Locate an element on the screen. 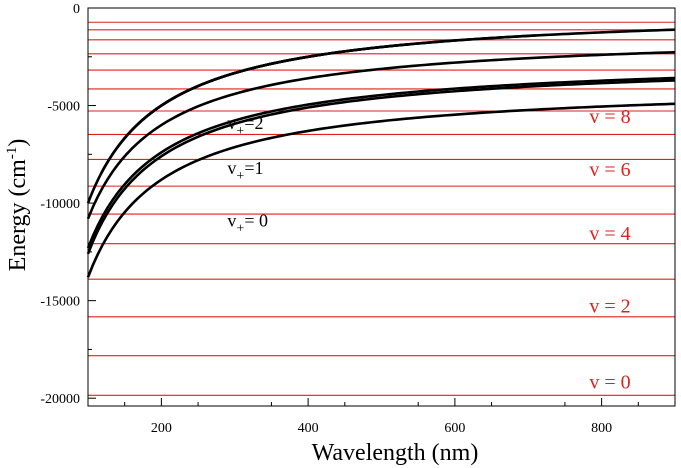 Image resolution: width=681 pixels, height=468 pixels. x-axis-label: Wavelength (nm) is located at coordinates (395, 453).